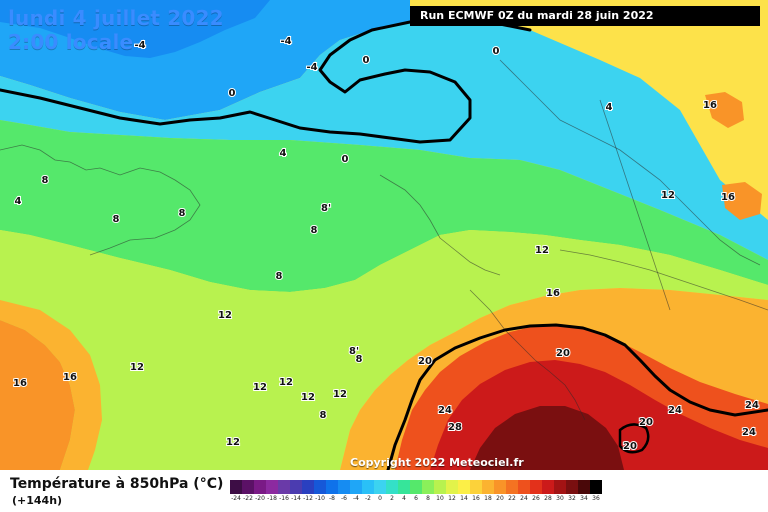 This screenshot has height=512, width=768. I want to click on scale-label: -22, so click(248, 498).